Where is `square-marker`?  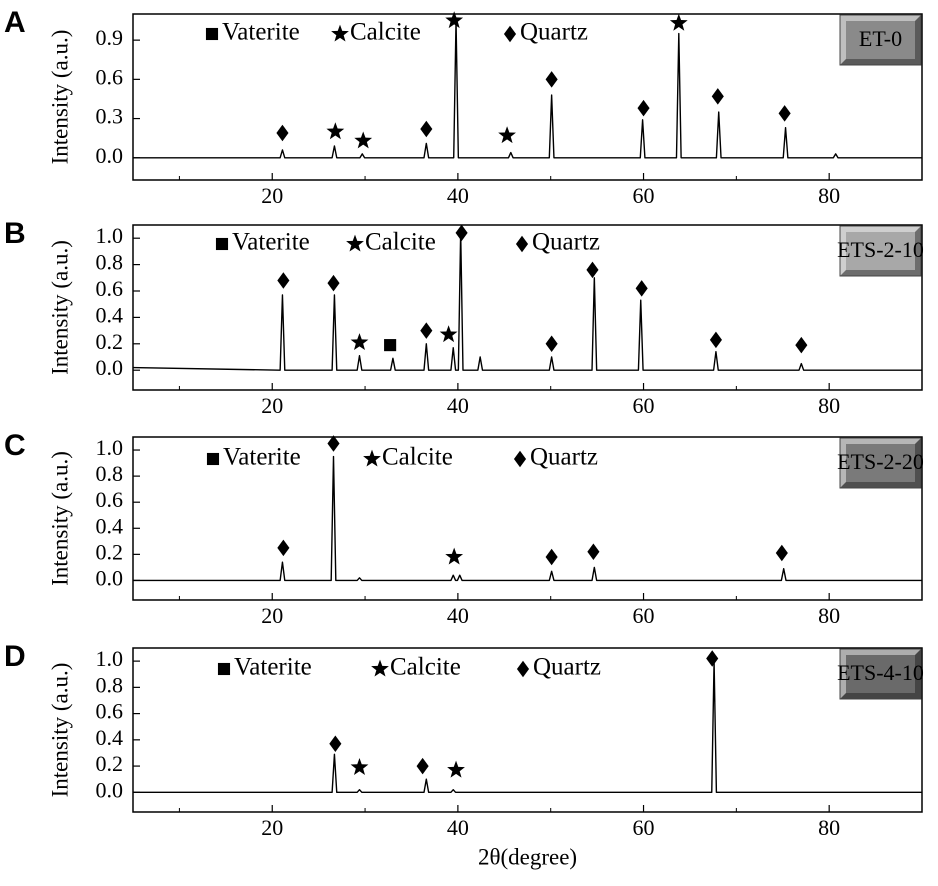
square-marker is located at coordinates (390, 345).